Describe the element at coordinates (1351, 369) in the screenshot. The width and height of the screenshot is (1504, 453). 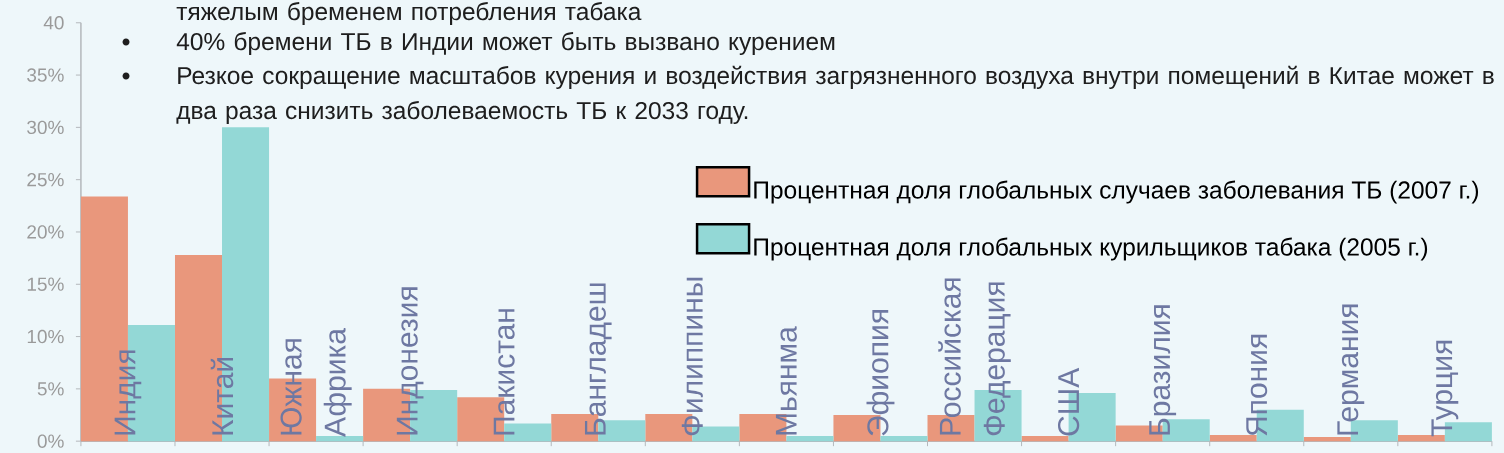
I see `x-tick-label: Германия` at that location.